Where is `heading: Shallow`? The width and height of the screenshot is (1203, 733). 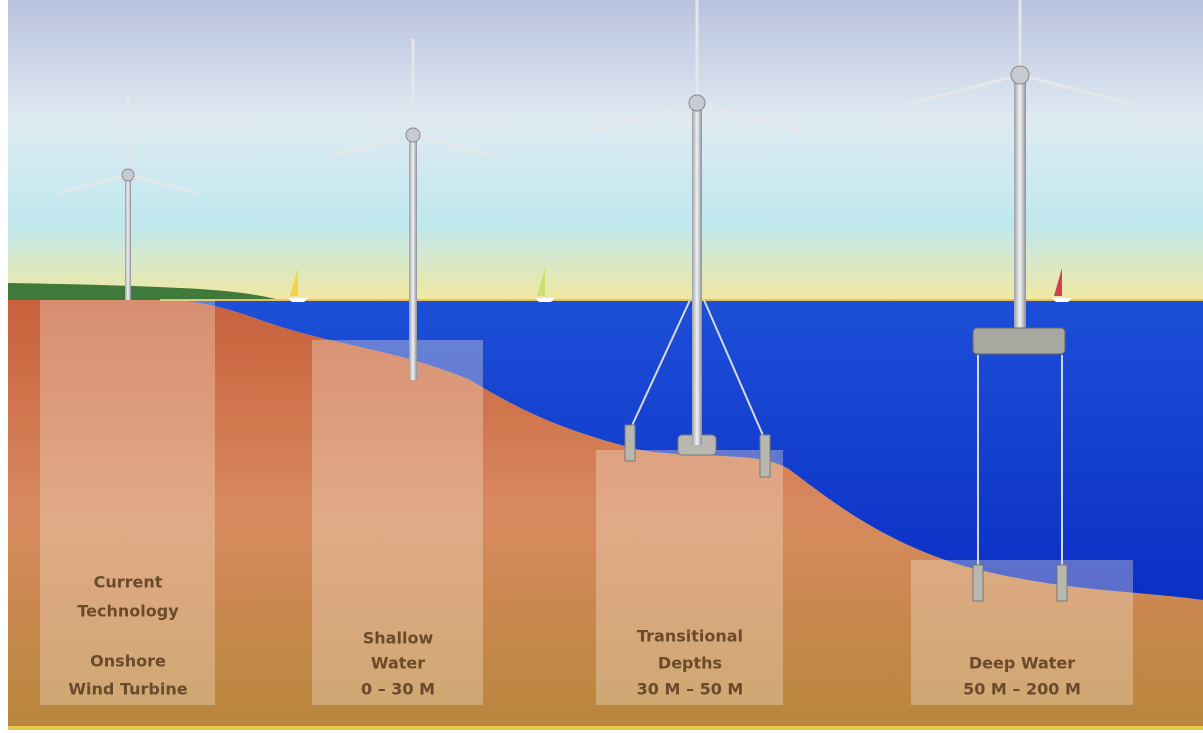
heading: Shallow is located at coordinates (398, 638).